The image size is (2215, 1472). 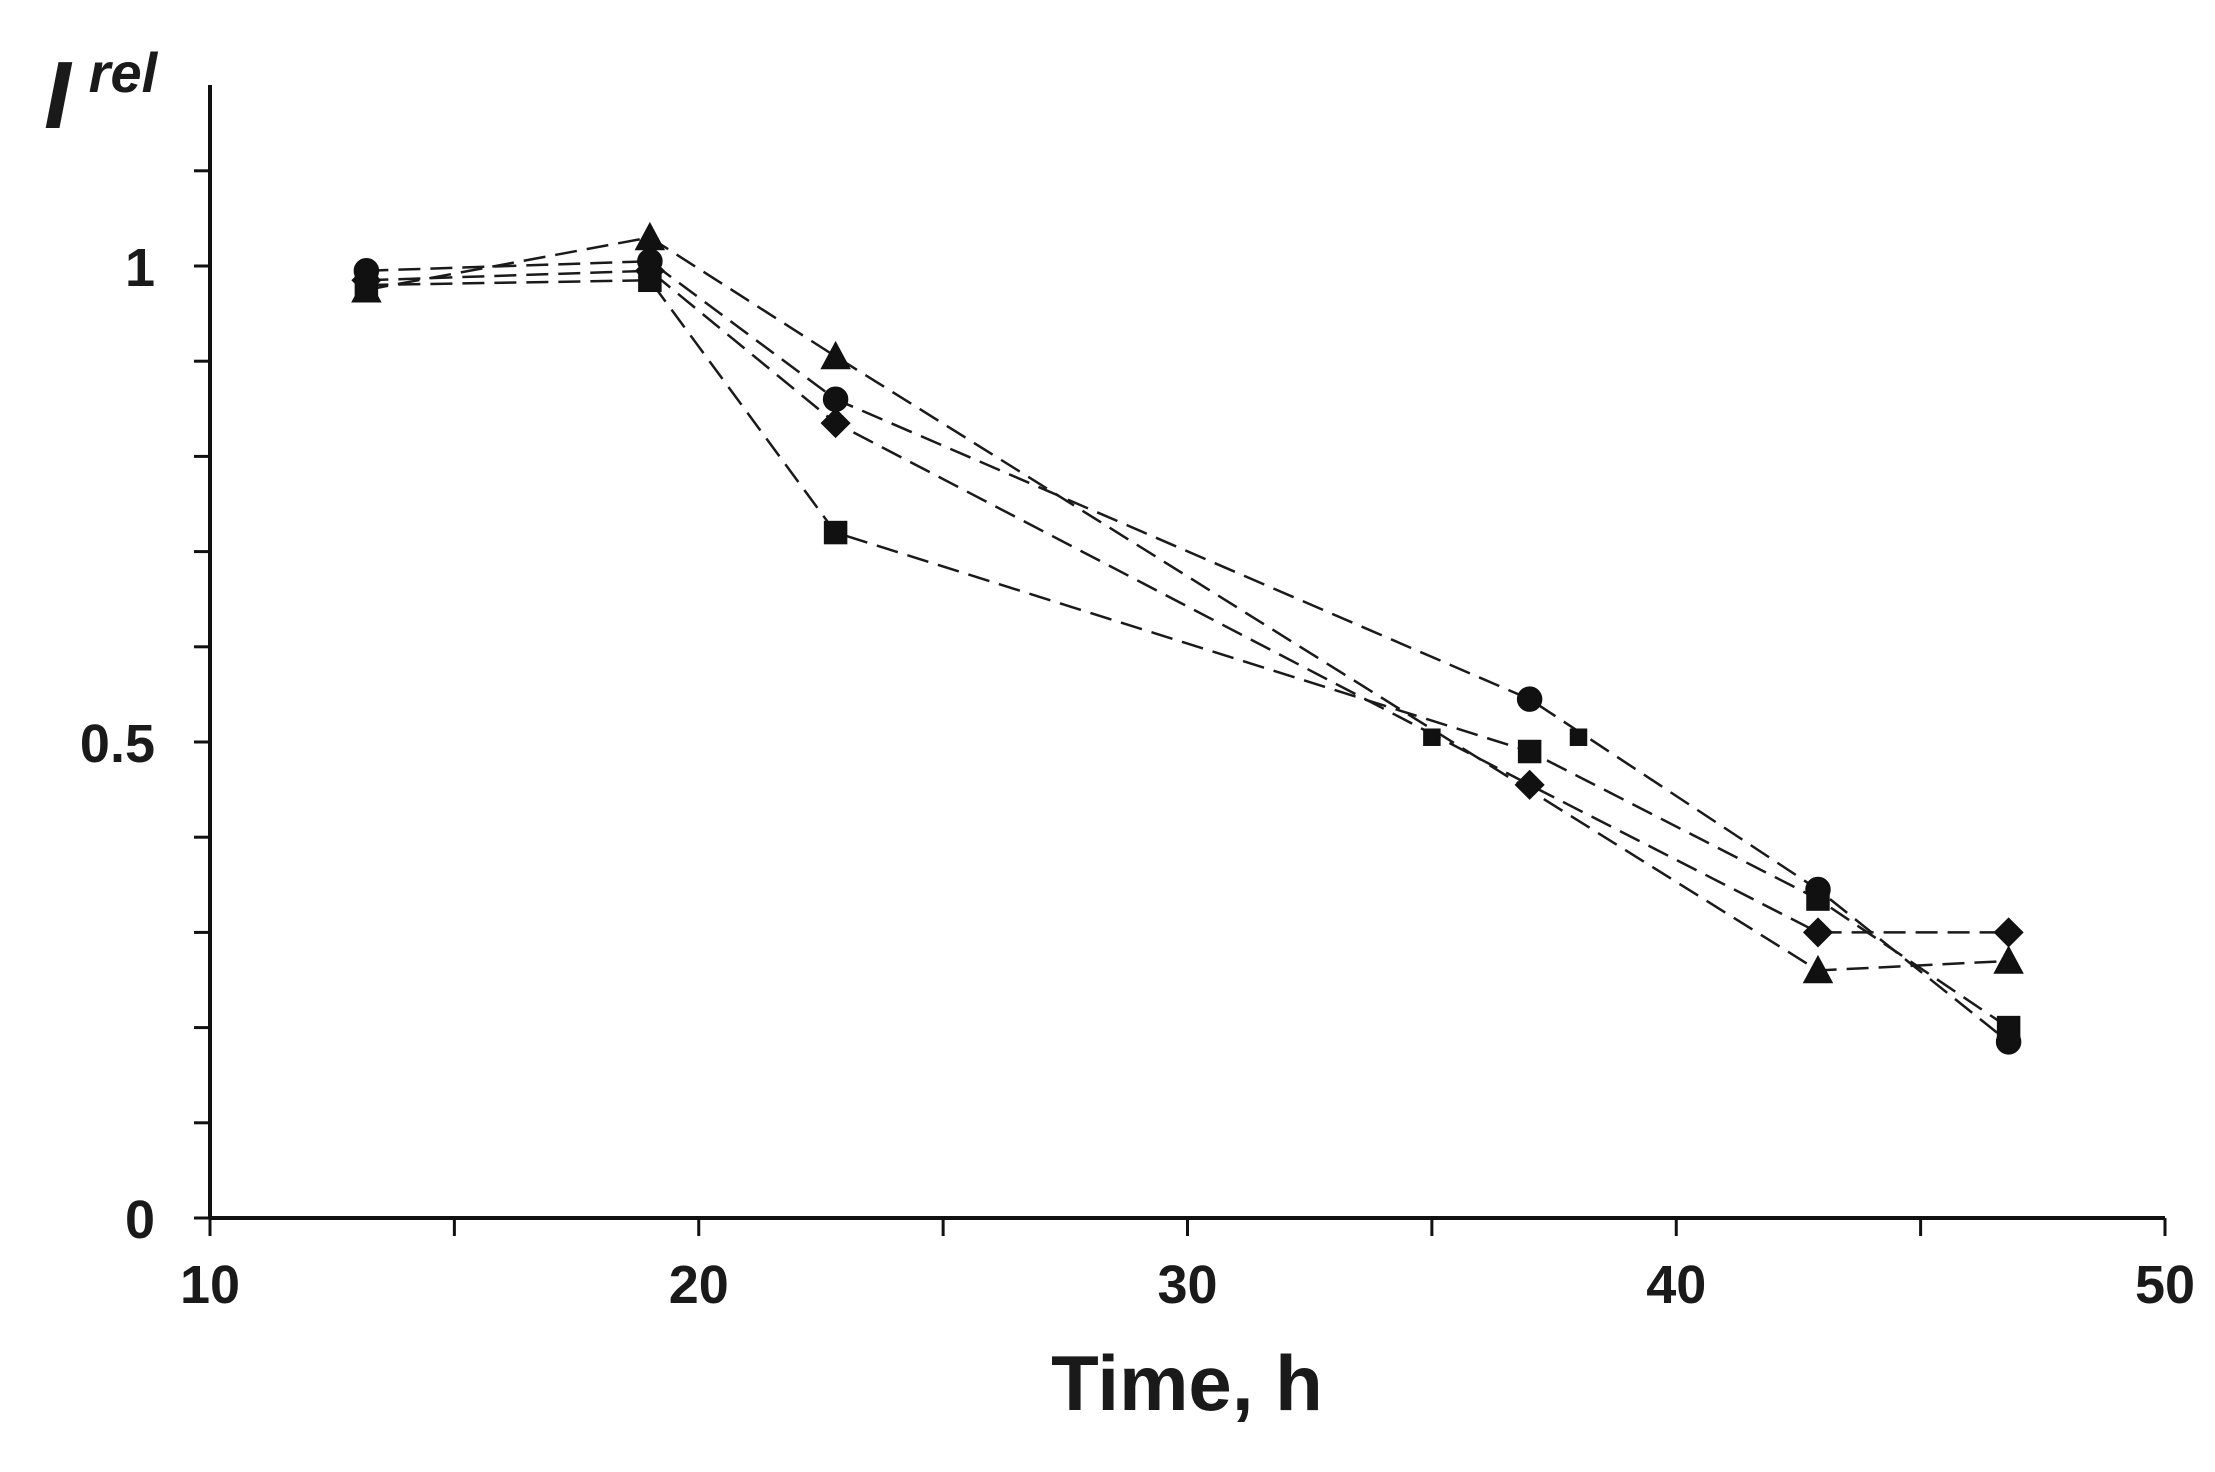 What do you see at coordinates (210, 1285) in the screenshot?
I see `x-tick-label-0: 10` at bounding box center [210, 1285].